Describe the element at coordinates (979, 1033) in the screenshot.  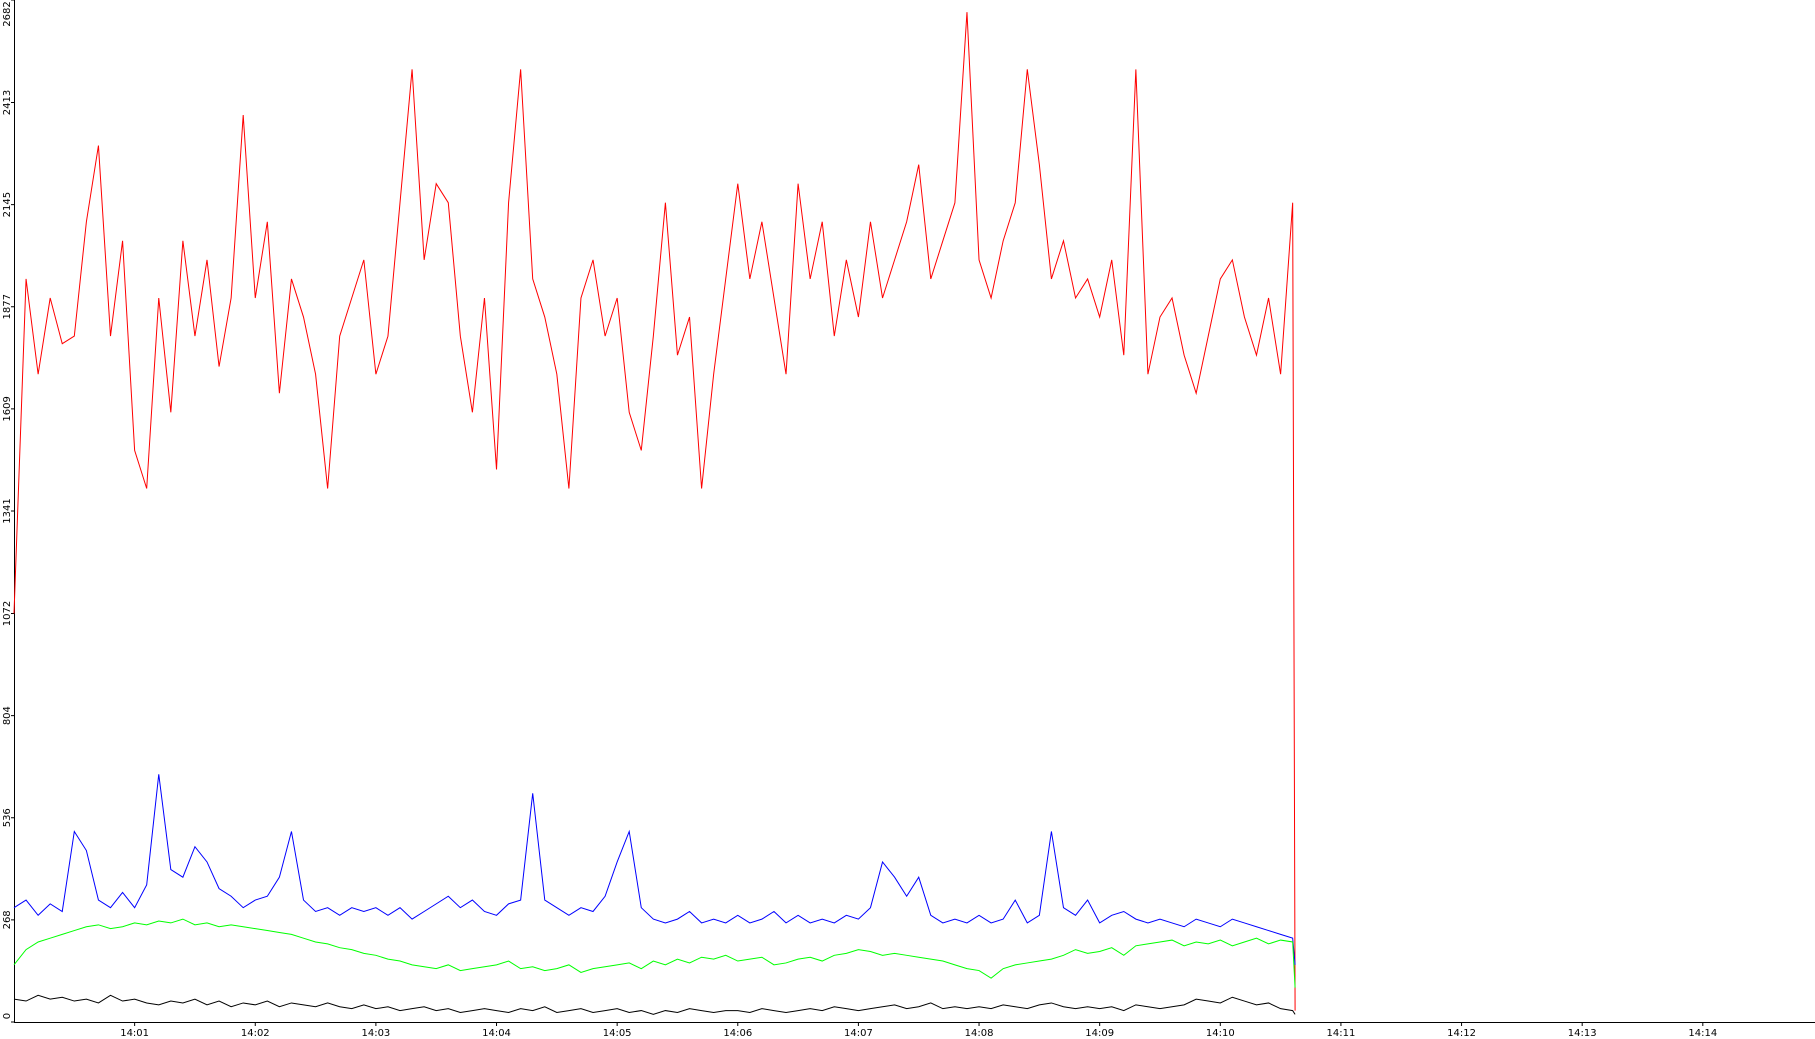
I see `x-tick-label: 14:08` at that location.